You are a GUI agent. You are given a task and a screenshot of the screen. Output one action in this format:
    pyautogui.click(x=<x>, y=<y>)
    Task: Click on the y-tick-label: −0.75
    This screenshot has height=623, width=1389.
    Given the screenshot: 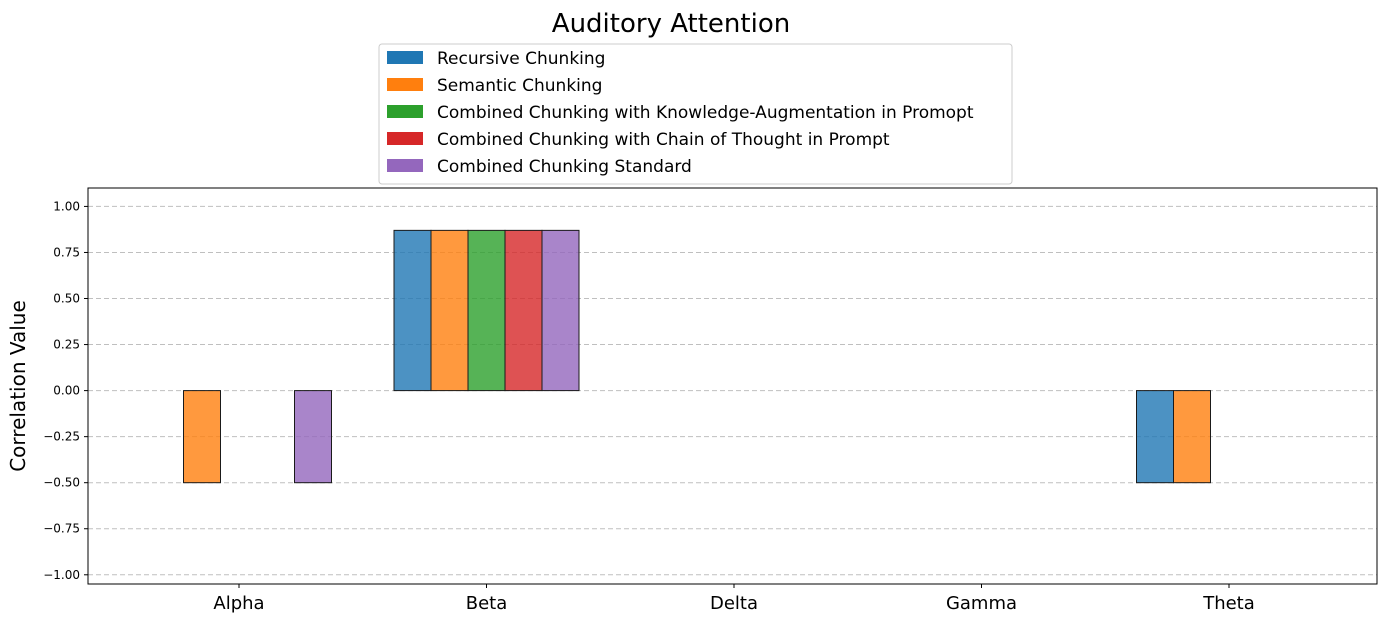 What is the action you would take?
    pyautogui.click(x=61, y=529)
    